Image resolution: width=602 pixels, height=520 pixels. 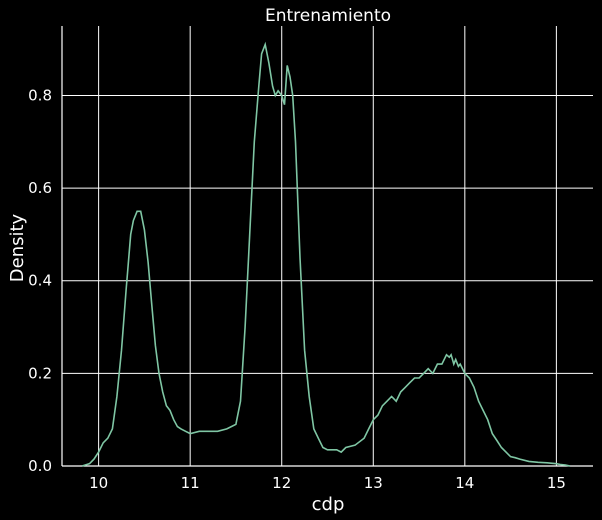 What do you see at coordinates (328, 16) in the screenshot?
I see `chart-title: Entrenamiento` at bounding box center [328, 16].